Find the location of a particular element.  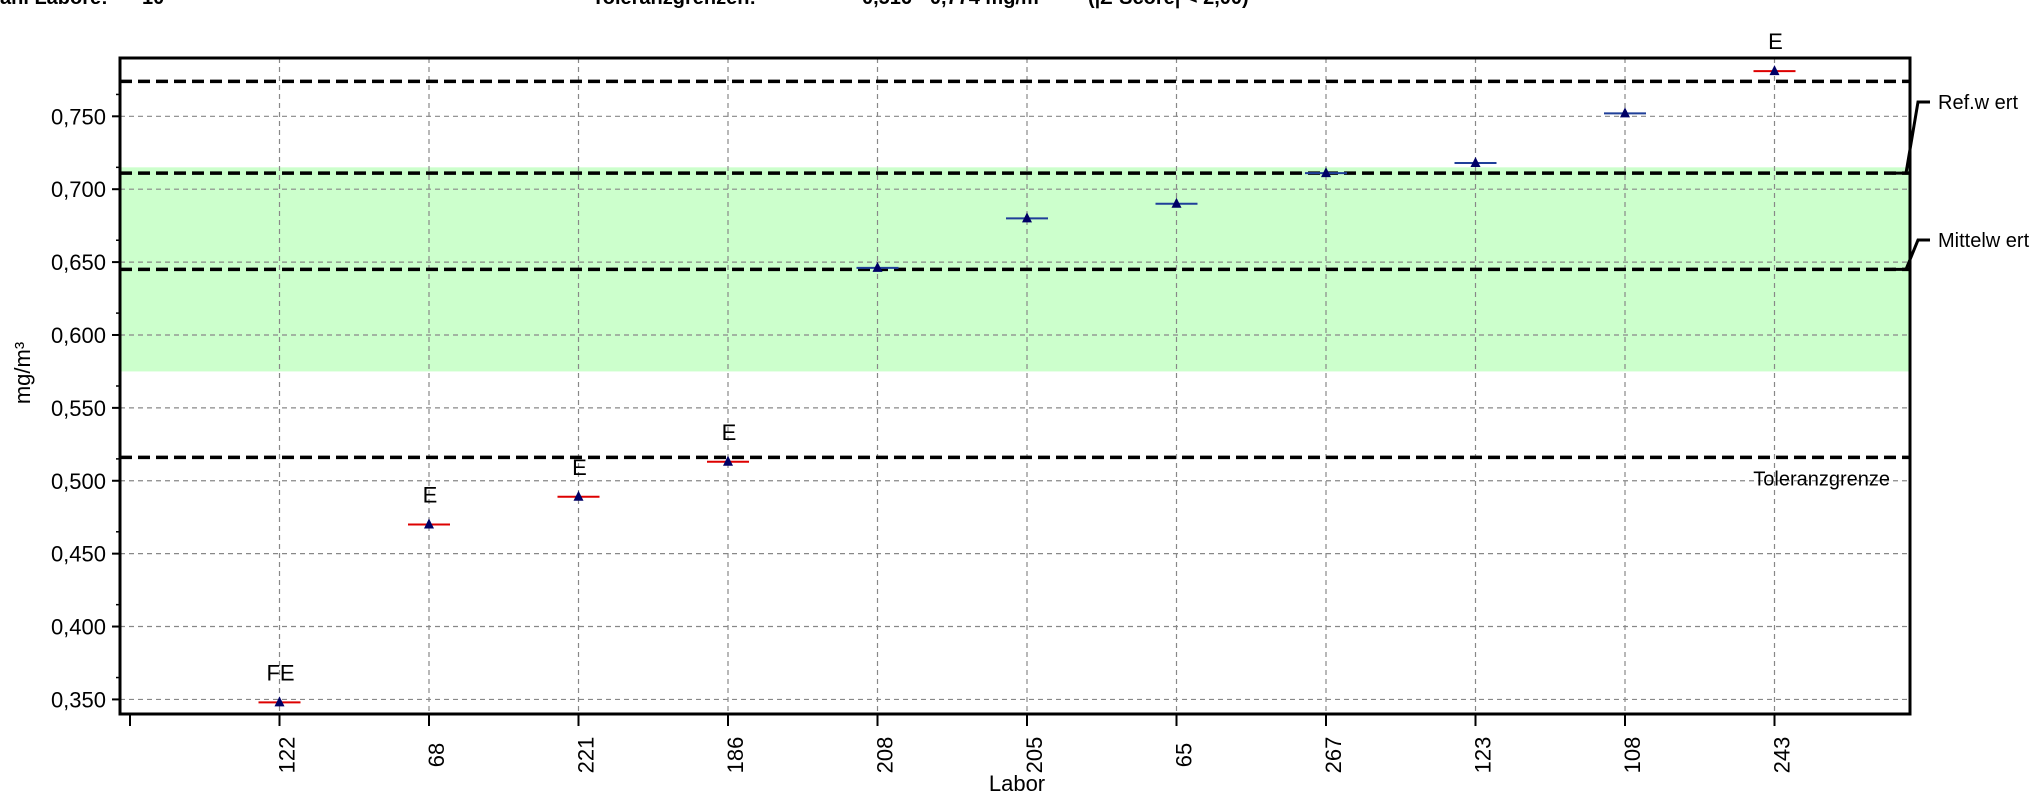

x-tick-label: 108 is located at coordinates (1632, 755).